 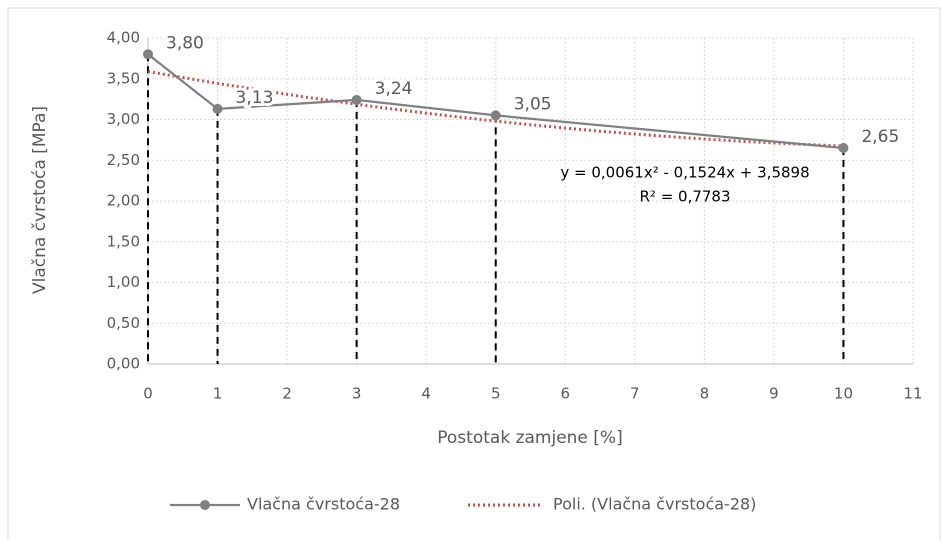 What do you see at coordinates (533, 104) in the screenshot?
I see `data-label: 3,05` at bounding box center [533, 104].